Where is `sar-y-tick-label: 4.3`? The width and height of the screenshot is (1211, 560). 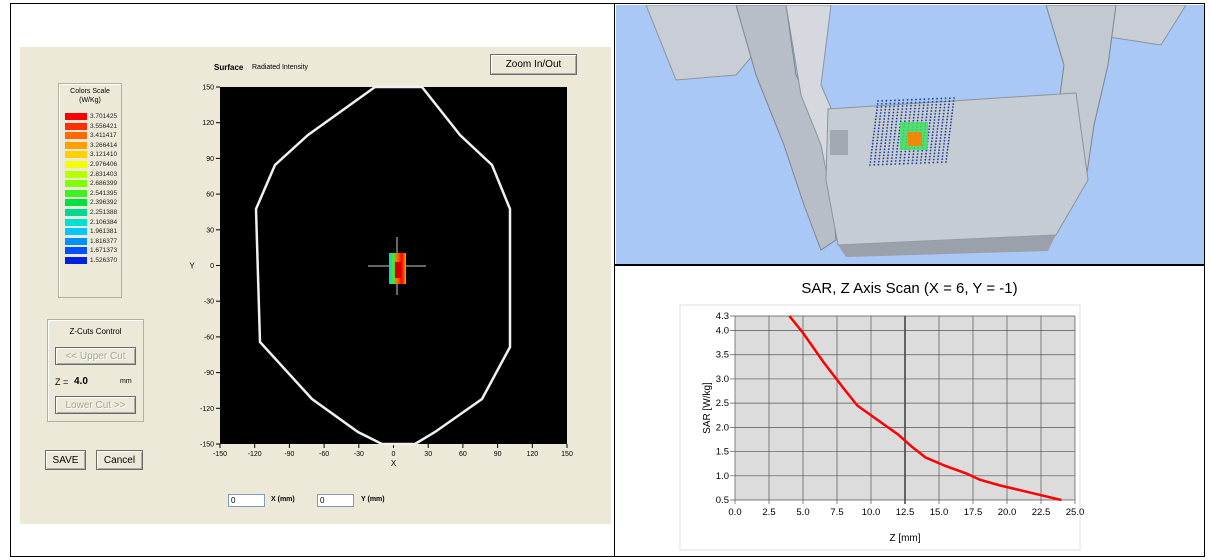 sar-y-tick-label: 4.3 is located at coordinates (722, 316).